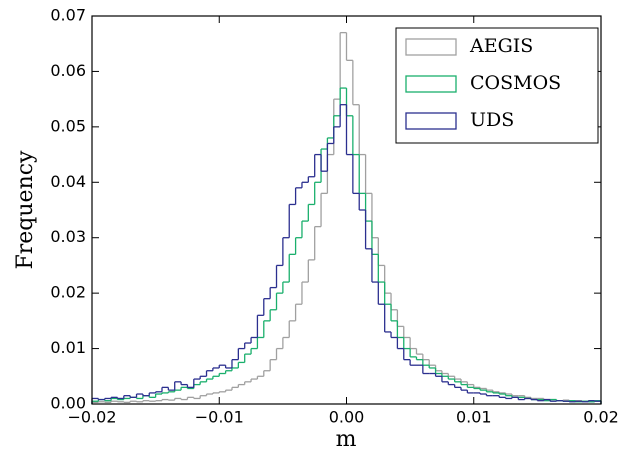 The image size is (635, 452). Describe the element at coordinates (68, 70) in the screenshot. I see `y-tick-label: 0.06` at that location.